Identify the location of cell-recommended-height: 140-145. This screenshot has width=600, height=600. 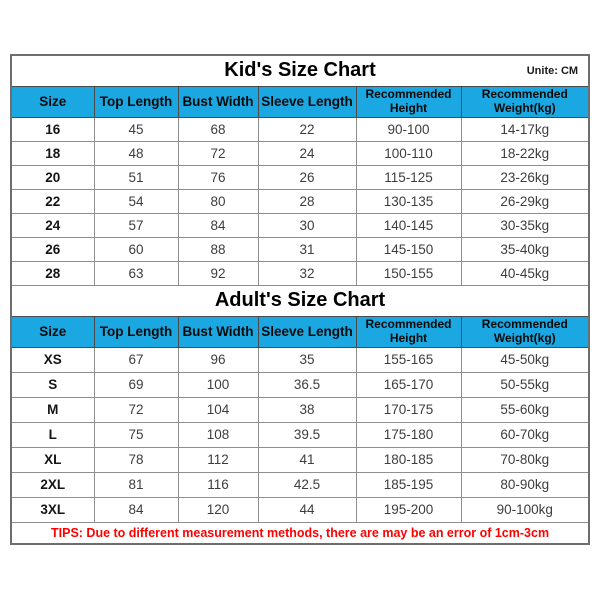
(408, 225).